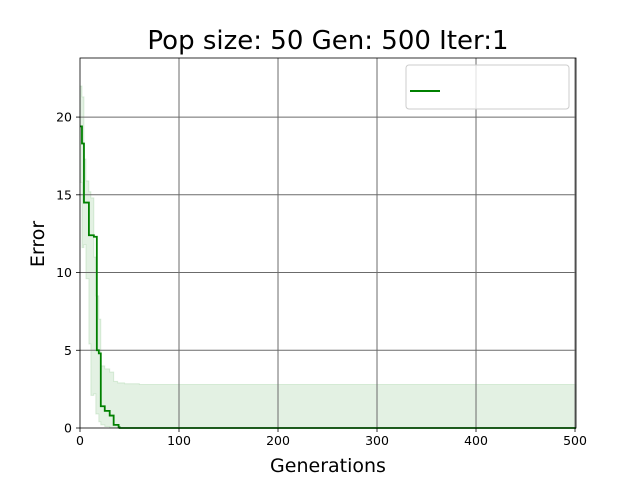 Image resolution: width=640 pixels, height=480 pixels. What do you see at coordinates (64, 272) in the screenshot?
I see `y-tick-label: 10` at bounding box center [64, 272].